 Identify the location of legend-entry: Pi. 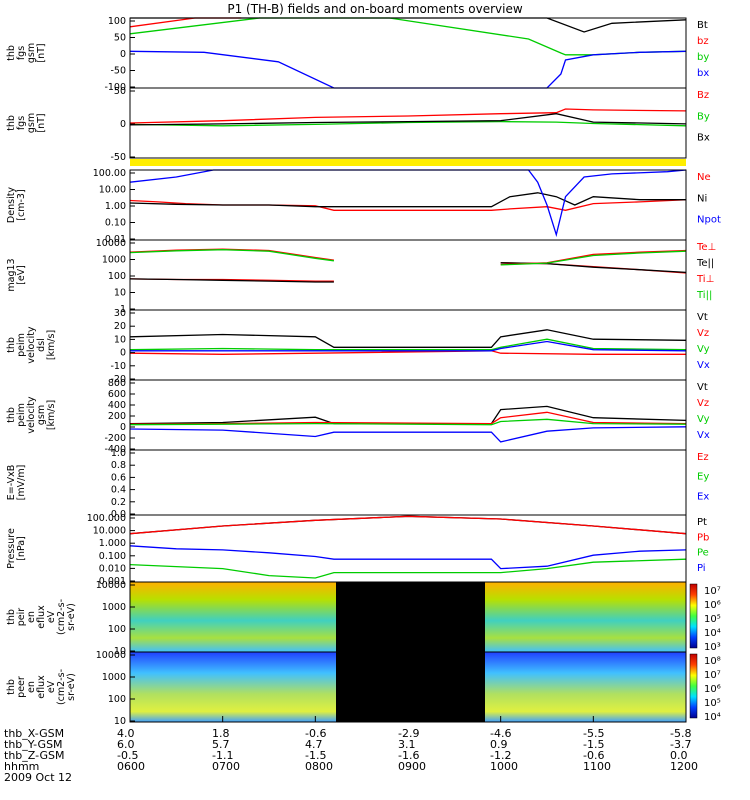
(701, 568).